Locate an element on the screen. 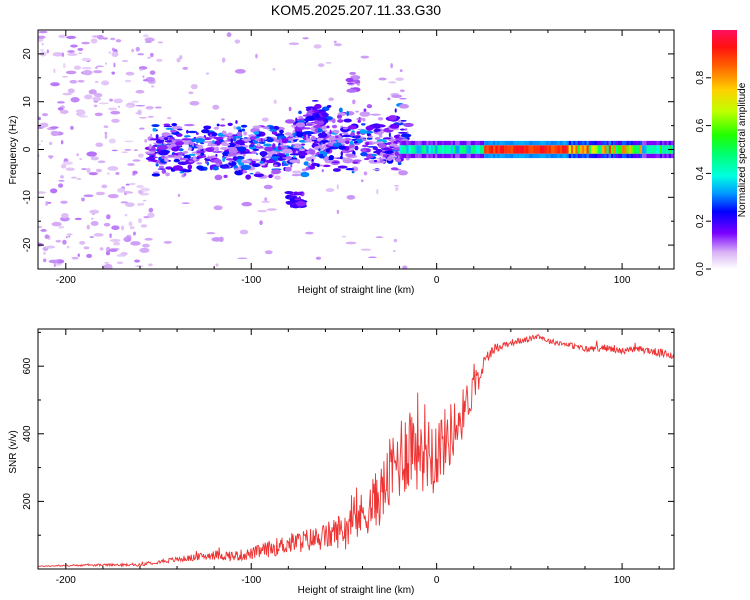 The image size is (750, 600). x-tick-label: -100 is located at coordinates (251, 280).